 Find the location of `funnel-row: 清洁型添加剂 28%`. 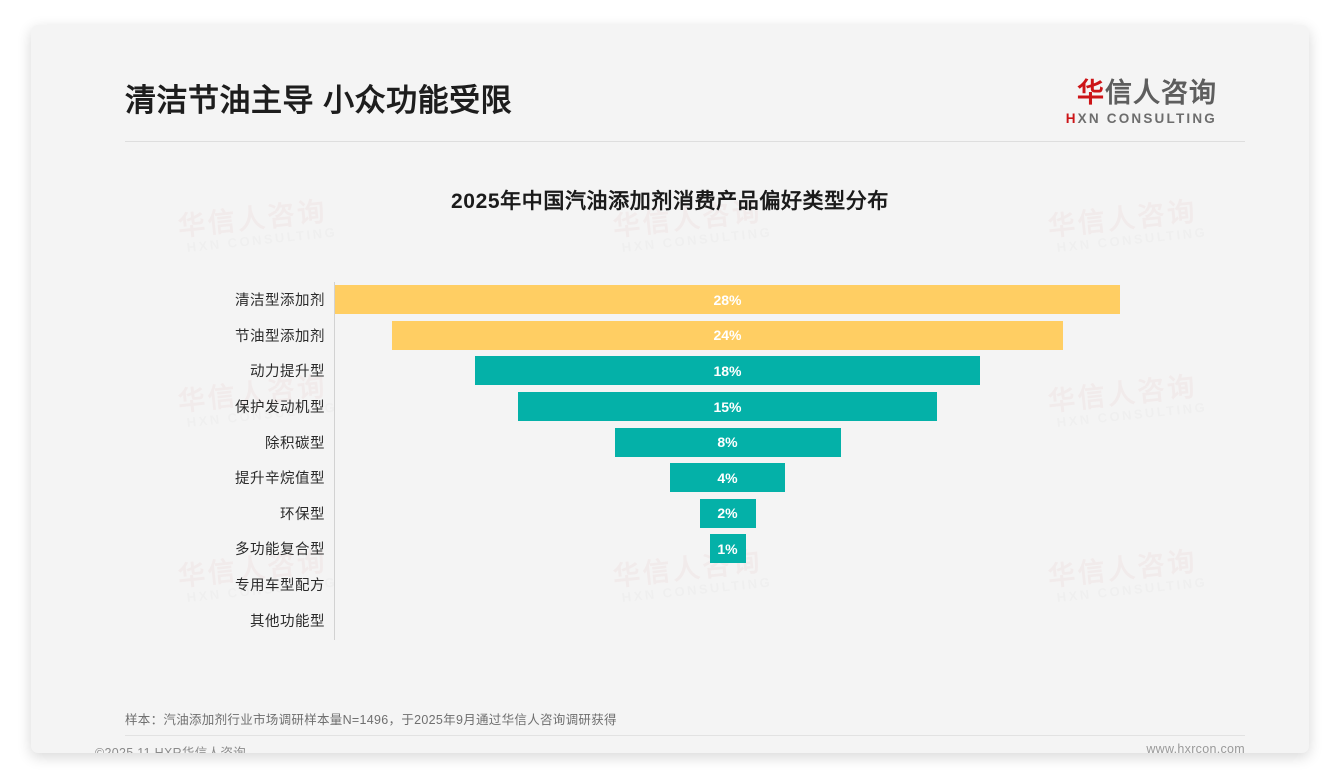

funnel-row: 清洁型添加剂 28% is located at coordinates (670, 300).